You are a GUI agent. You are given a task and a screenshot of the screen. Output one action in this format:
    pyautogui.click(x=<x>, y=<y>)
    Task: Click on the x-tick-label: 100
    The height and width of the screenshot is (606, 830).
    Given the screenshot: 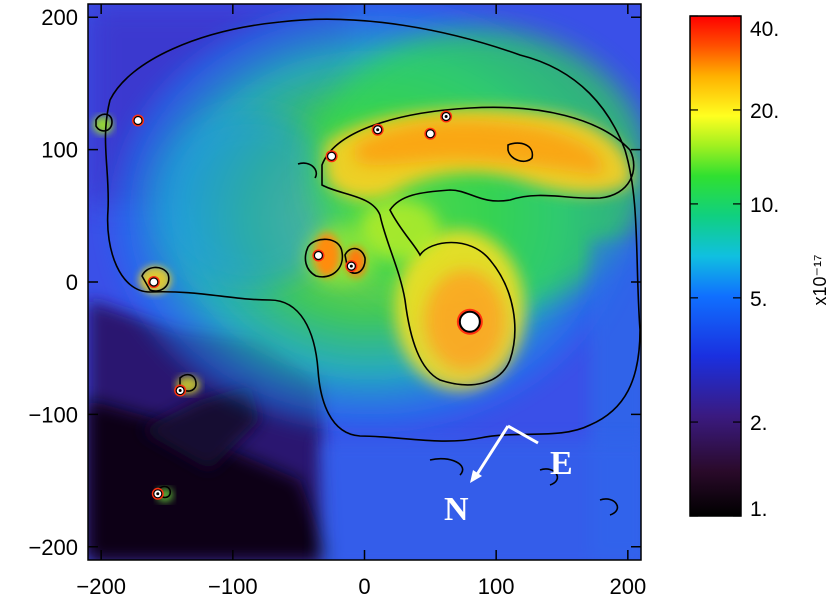 What is the action you would take?
    pyautogui.click(x=496, y=586)
    